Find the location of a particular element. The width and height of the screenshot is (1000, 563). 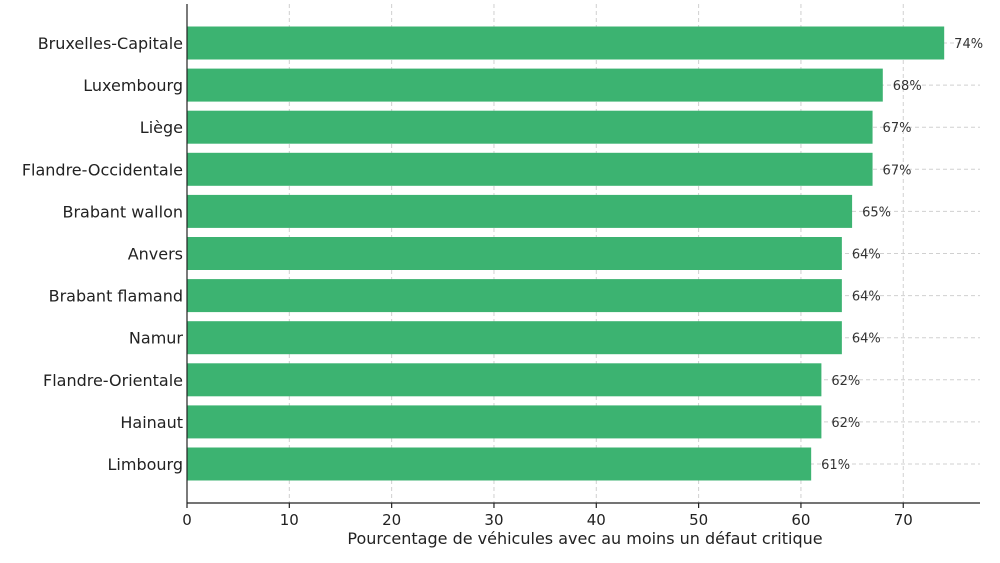

category-label: Brabant flamand is located at coordinates (116, 296).